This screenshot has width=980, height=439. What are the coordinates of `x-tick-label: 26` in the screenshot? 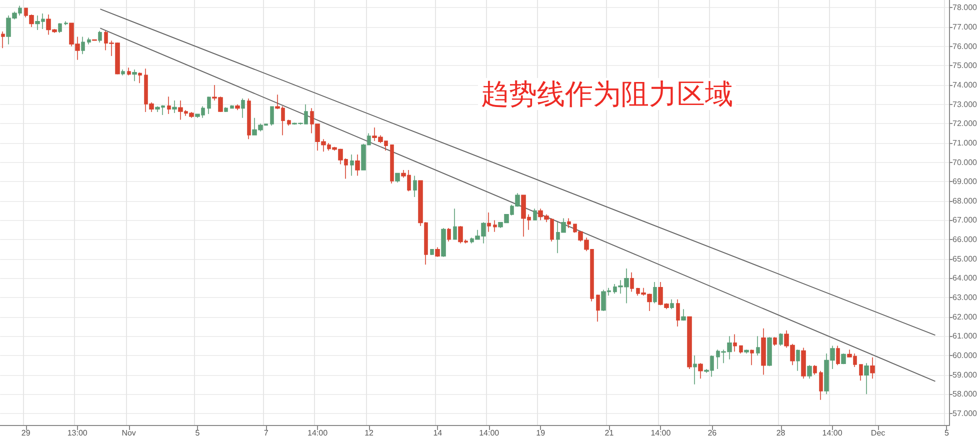 It's located at (713, 433).